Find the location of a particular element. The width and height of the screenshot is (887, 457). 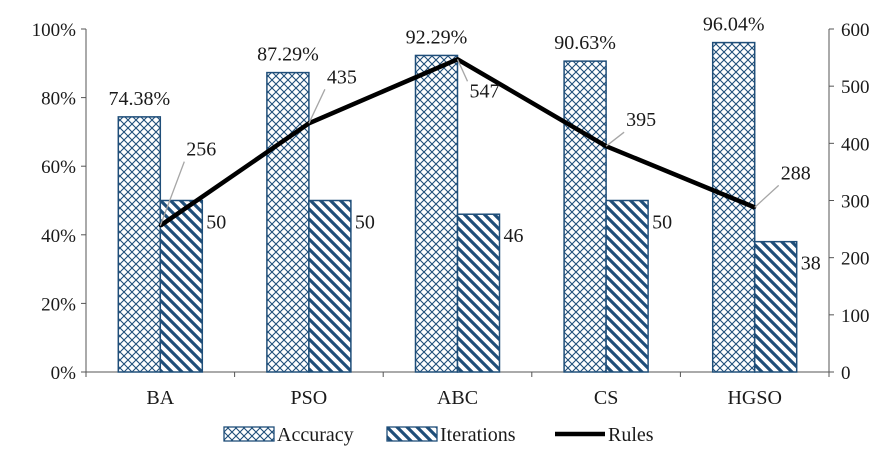

rules-data-label: 547 is located at coordinates (485, 91).